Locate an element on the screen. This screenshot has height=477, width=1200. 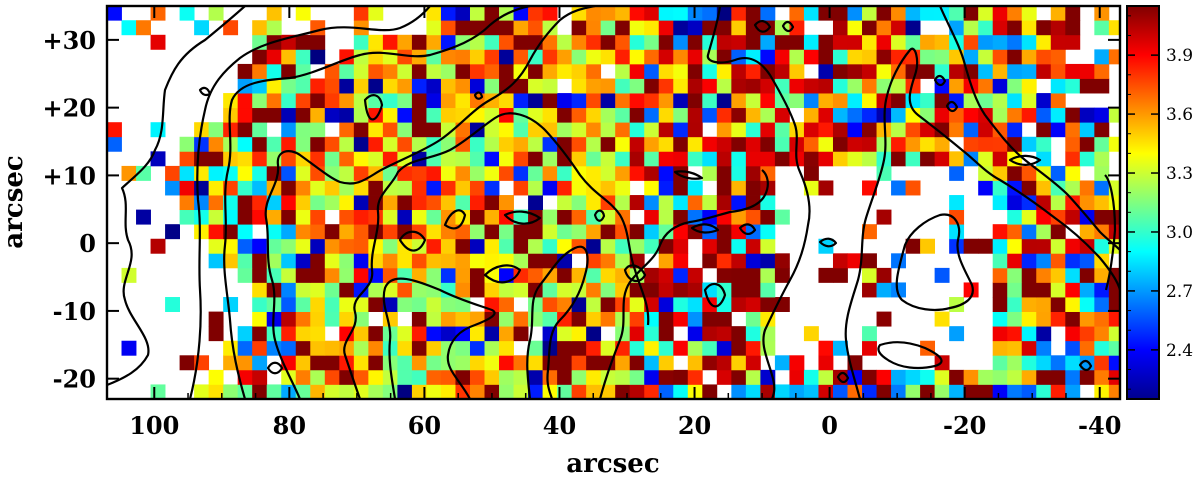
colorbar-tick-label: 3.3 is located at coordinates (1179, 174).